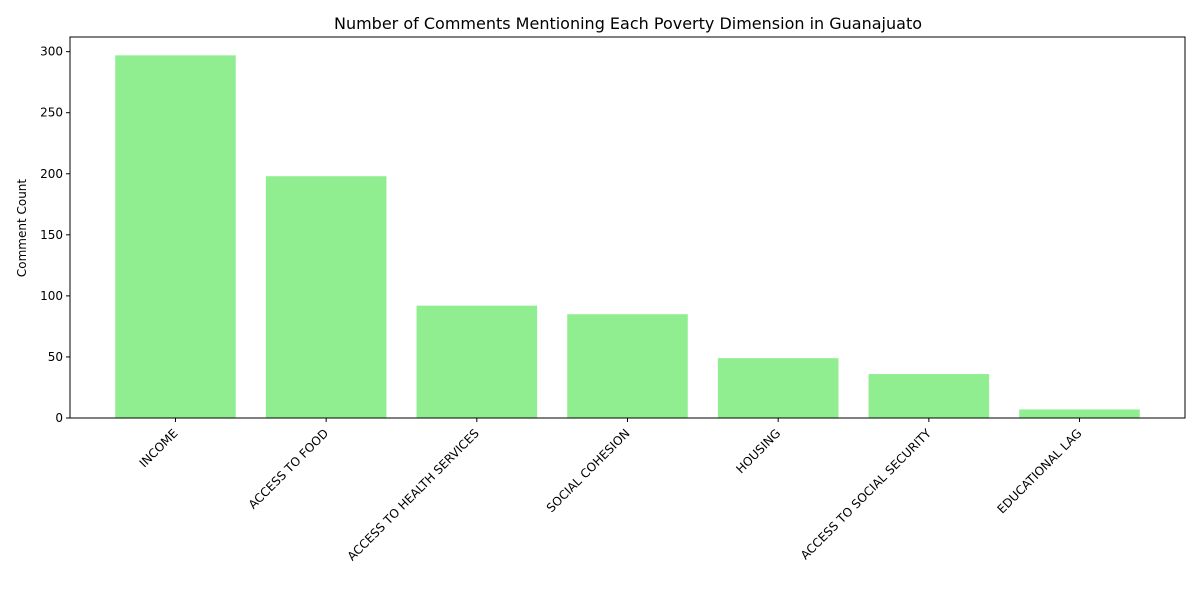  Describe the element at coordinates (159, 448) in the screenshot. I see `x-tick-label-0: INCOME` at that location.